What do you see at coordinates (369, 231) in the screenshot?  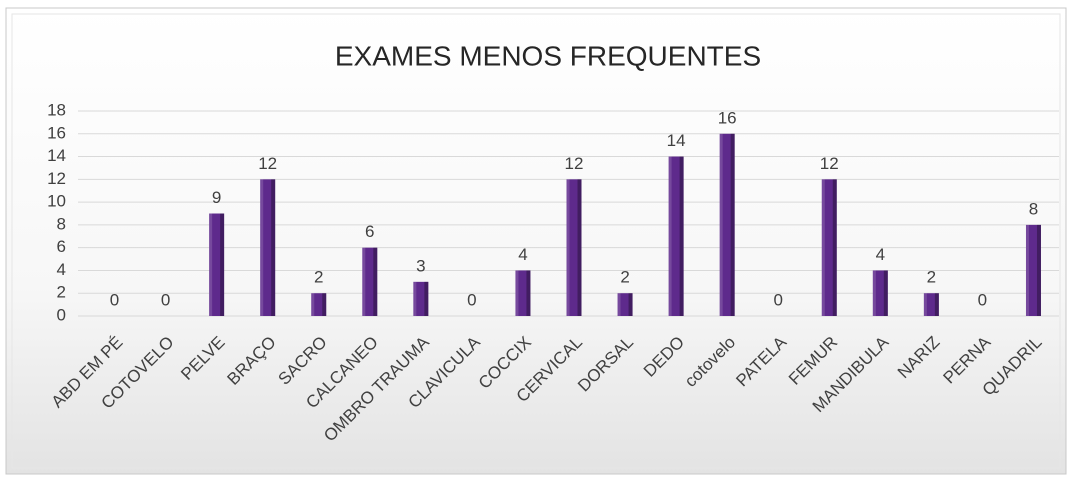 I see `data-label: 6` at bounding box center [369, 231].